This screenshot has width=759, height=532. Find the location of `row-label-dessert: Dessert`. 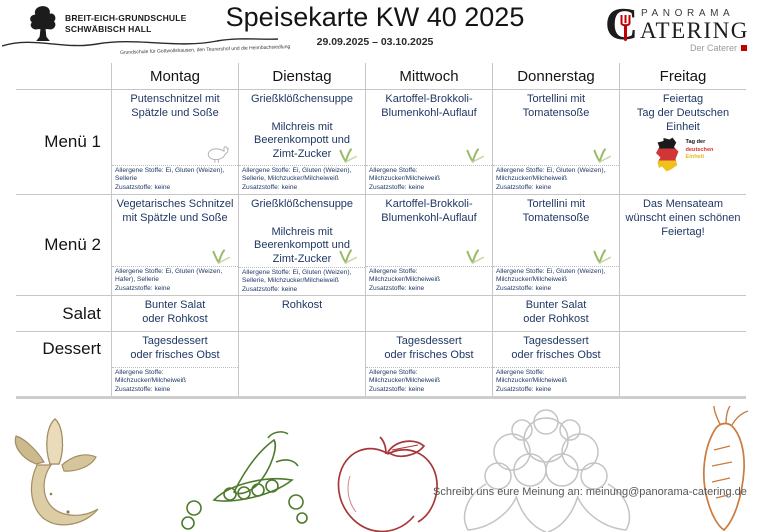

row-label-dessert: Dessert is located at coordinates (71, 348).